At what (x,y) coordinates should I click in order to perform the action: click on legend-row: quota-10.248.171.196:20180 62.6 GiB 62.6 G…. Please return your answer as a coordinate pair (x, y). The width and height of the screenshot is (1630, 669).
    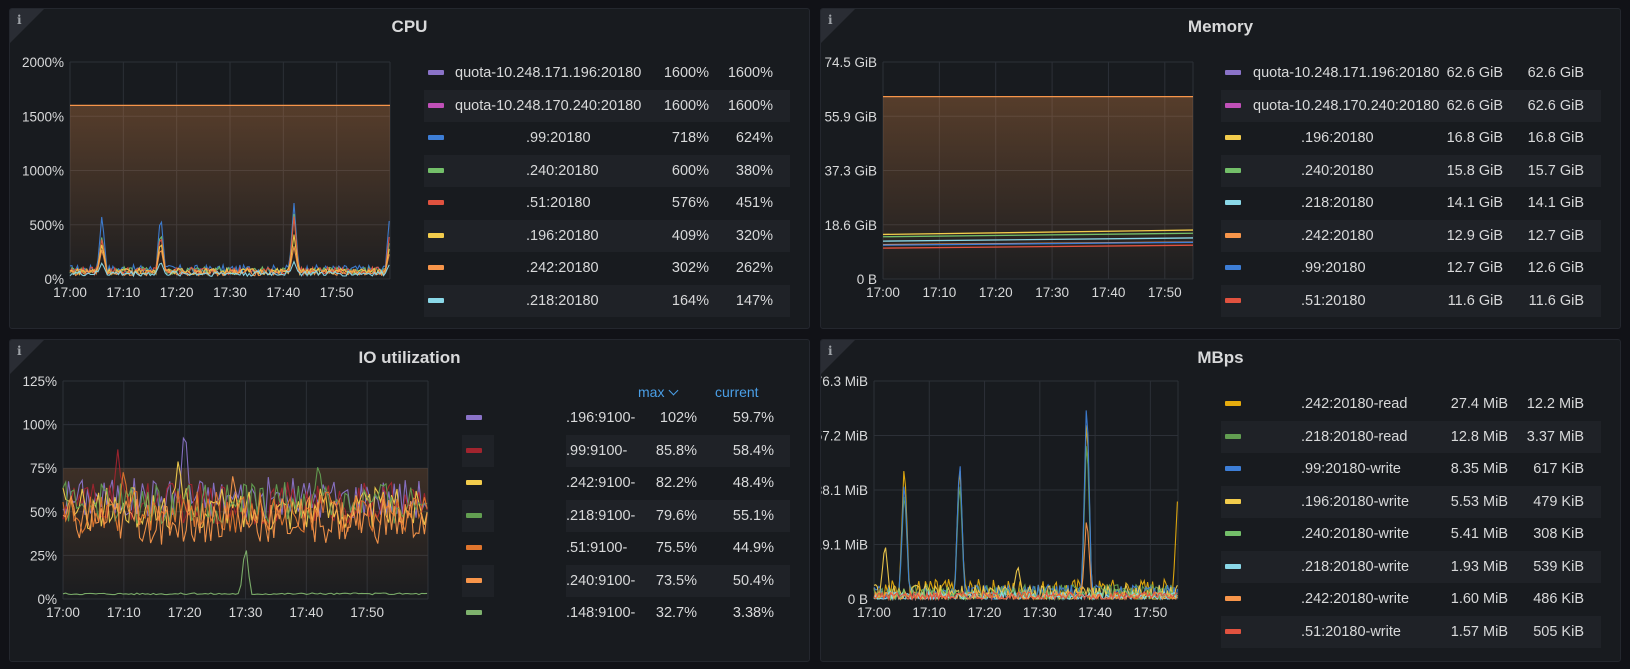
    Looking at the image, I should click on (1411, 73).